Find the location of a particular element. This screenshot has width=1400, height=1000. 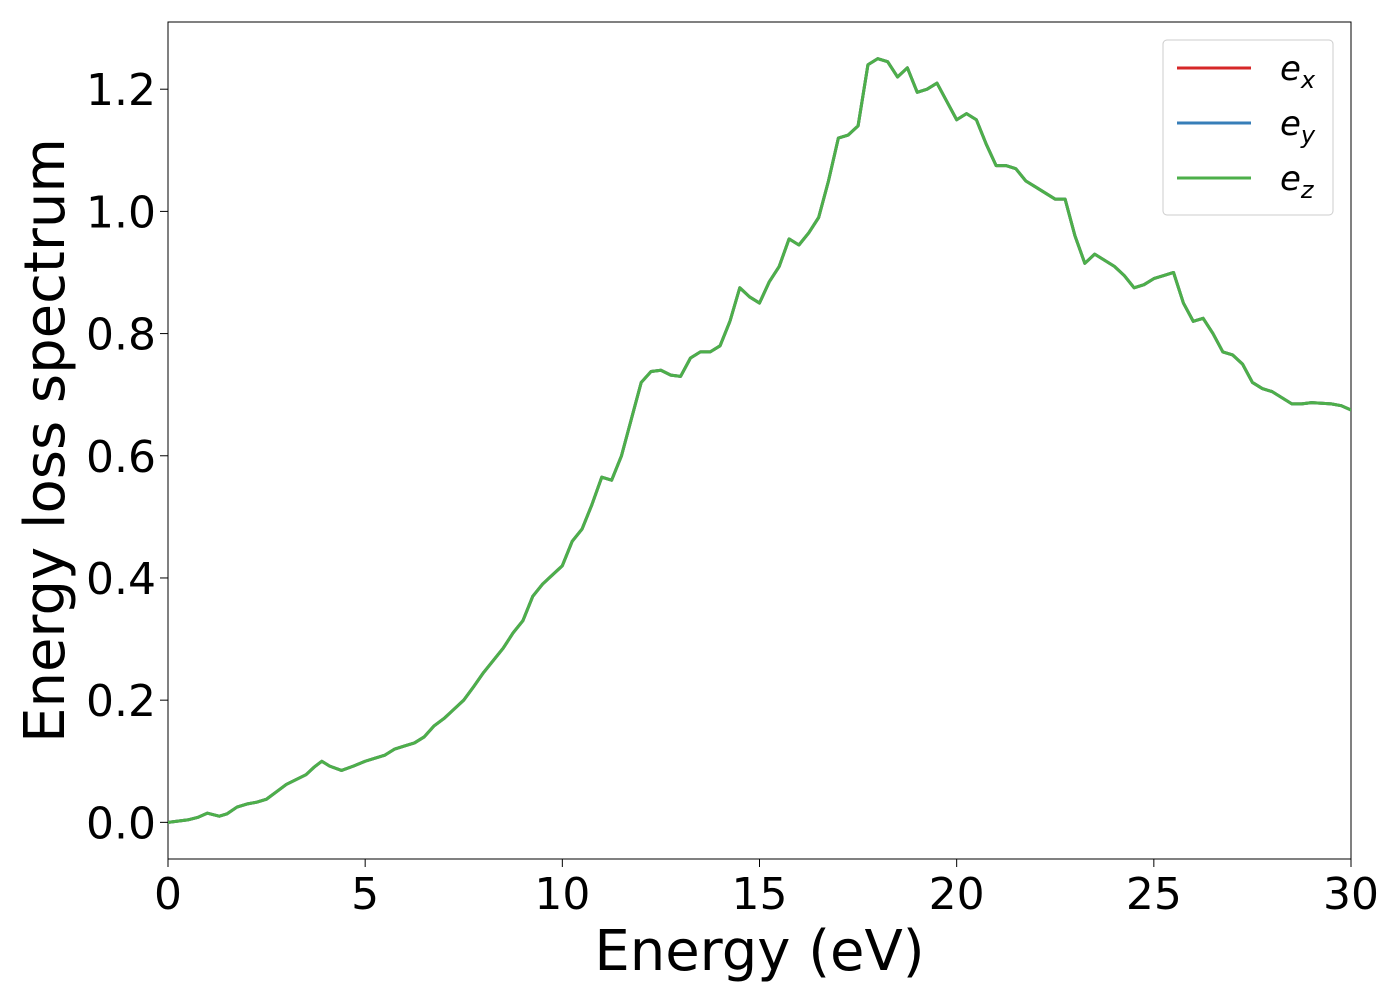

y-tick-label: 0.0 is located at coordinates (121, 823).